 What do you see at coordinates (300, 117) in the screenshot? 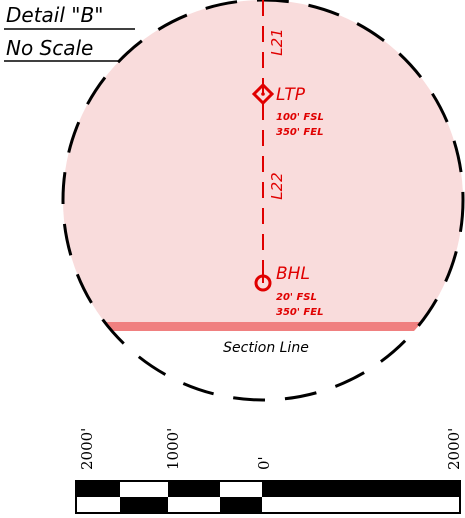
I see `ltp-fsl-text: 100' FSL` at bounding box center [300, 117].